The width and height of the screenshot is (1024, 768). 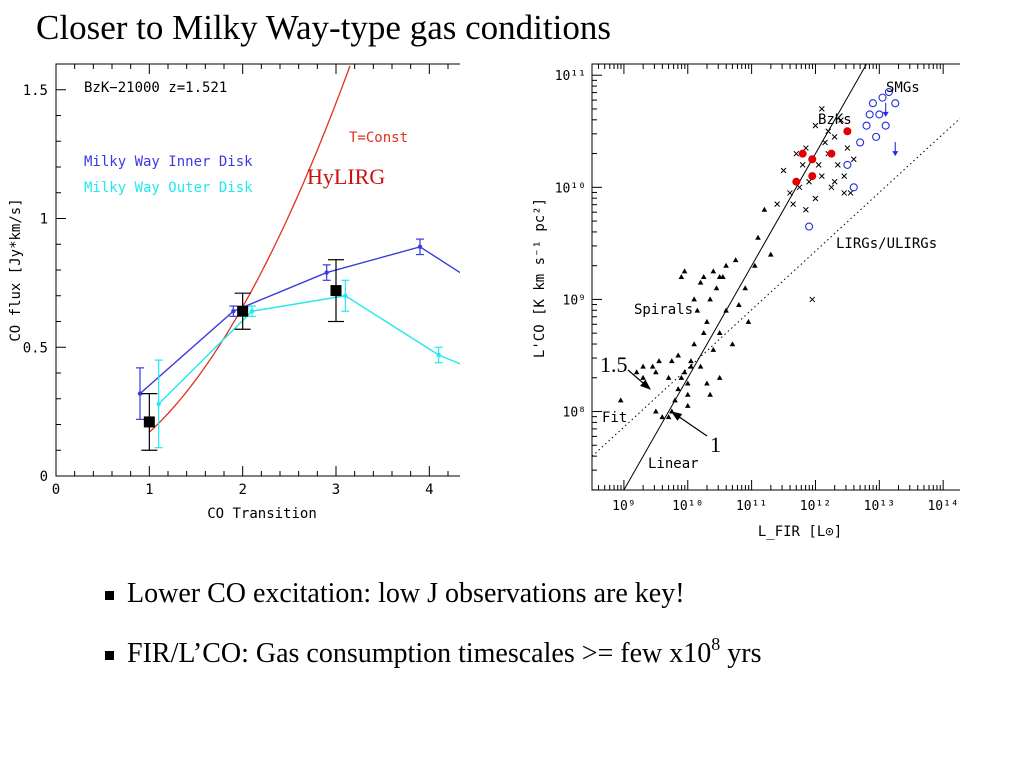 I want to click on right-y-tick-label: 10⁸, so click(x=574, y=413).